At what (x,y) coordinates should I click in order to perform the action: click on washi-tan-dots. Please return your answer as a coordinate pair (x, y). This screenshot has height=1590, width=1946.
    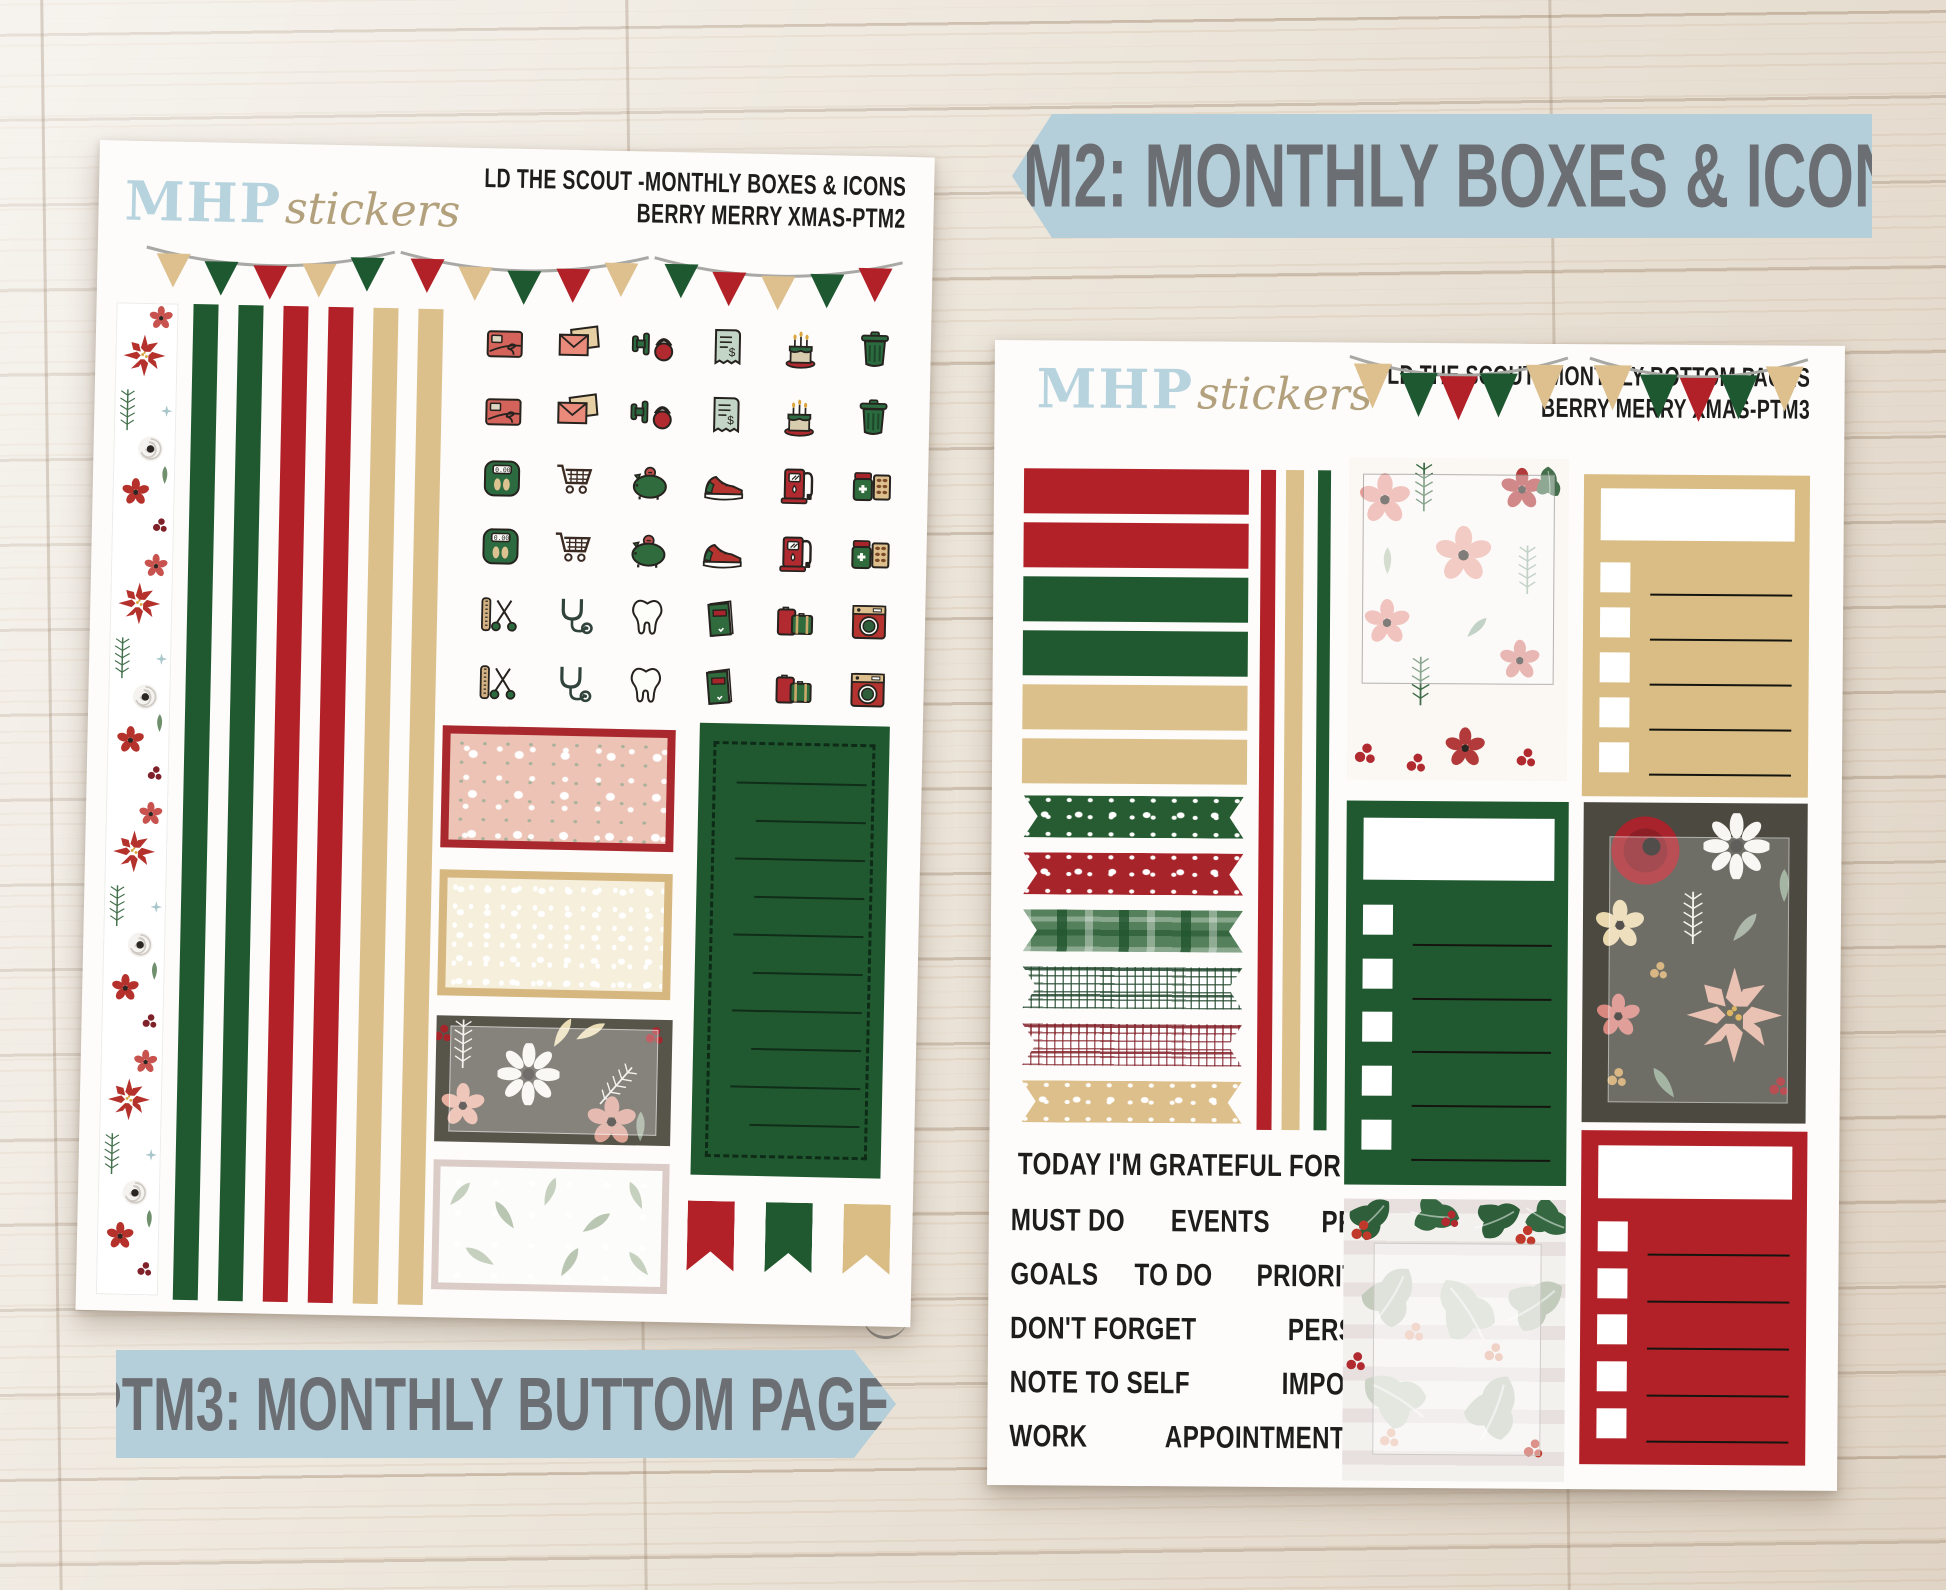
    Looking at the image, I should click on (1132, 1102).